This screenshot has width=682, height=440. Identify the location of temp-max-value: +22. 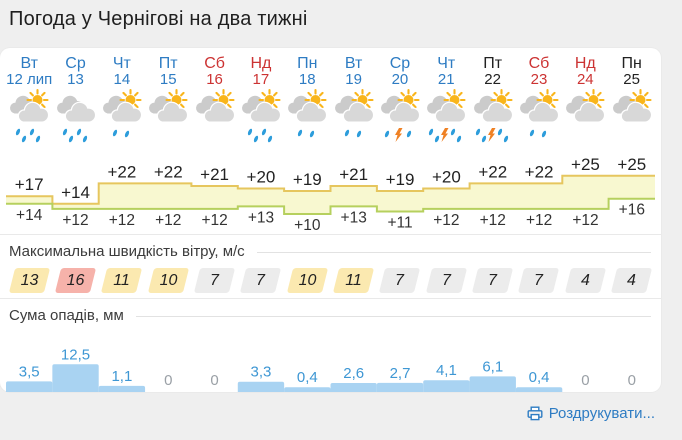
(121, 171).